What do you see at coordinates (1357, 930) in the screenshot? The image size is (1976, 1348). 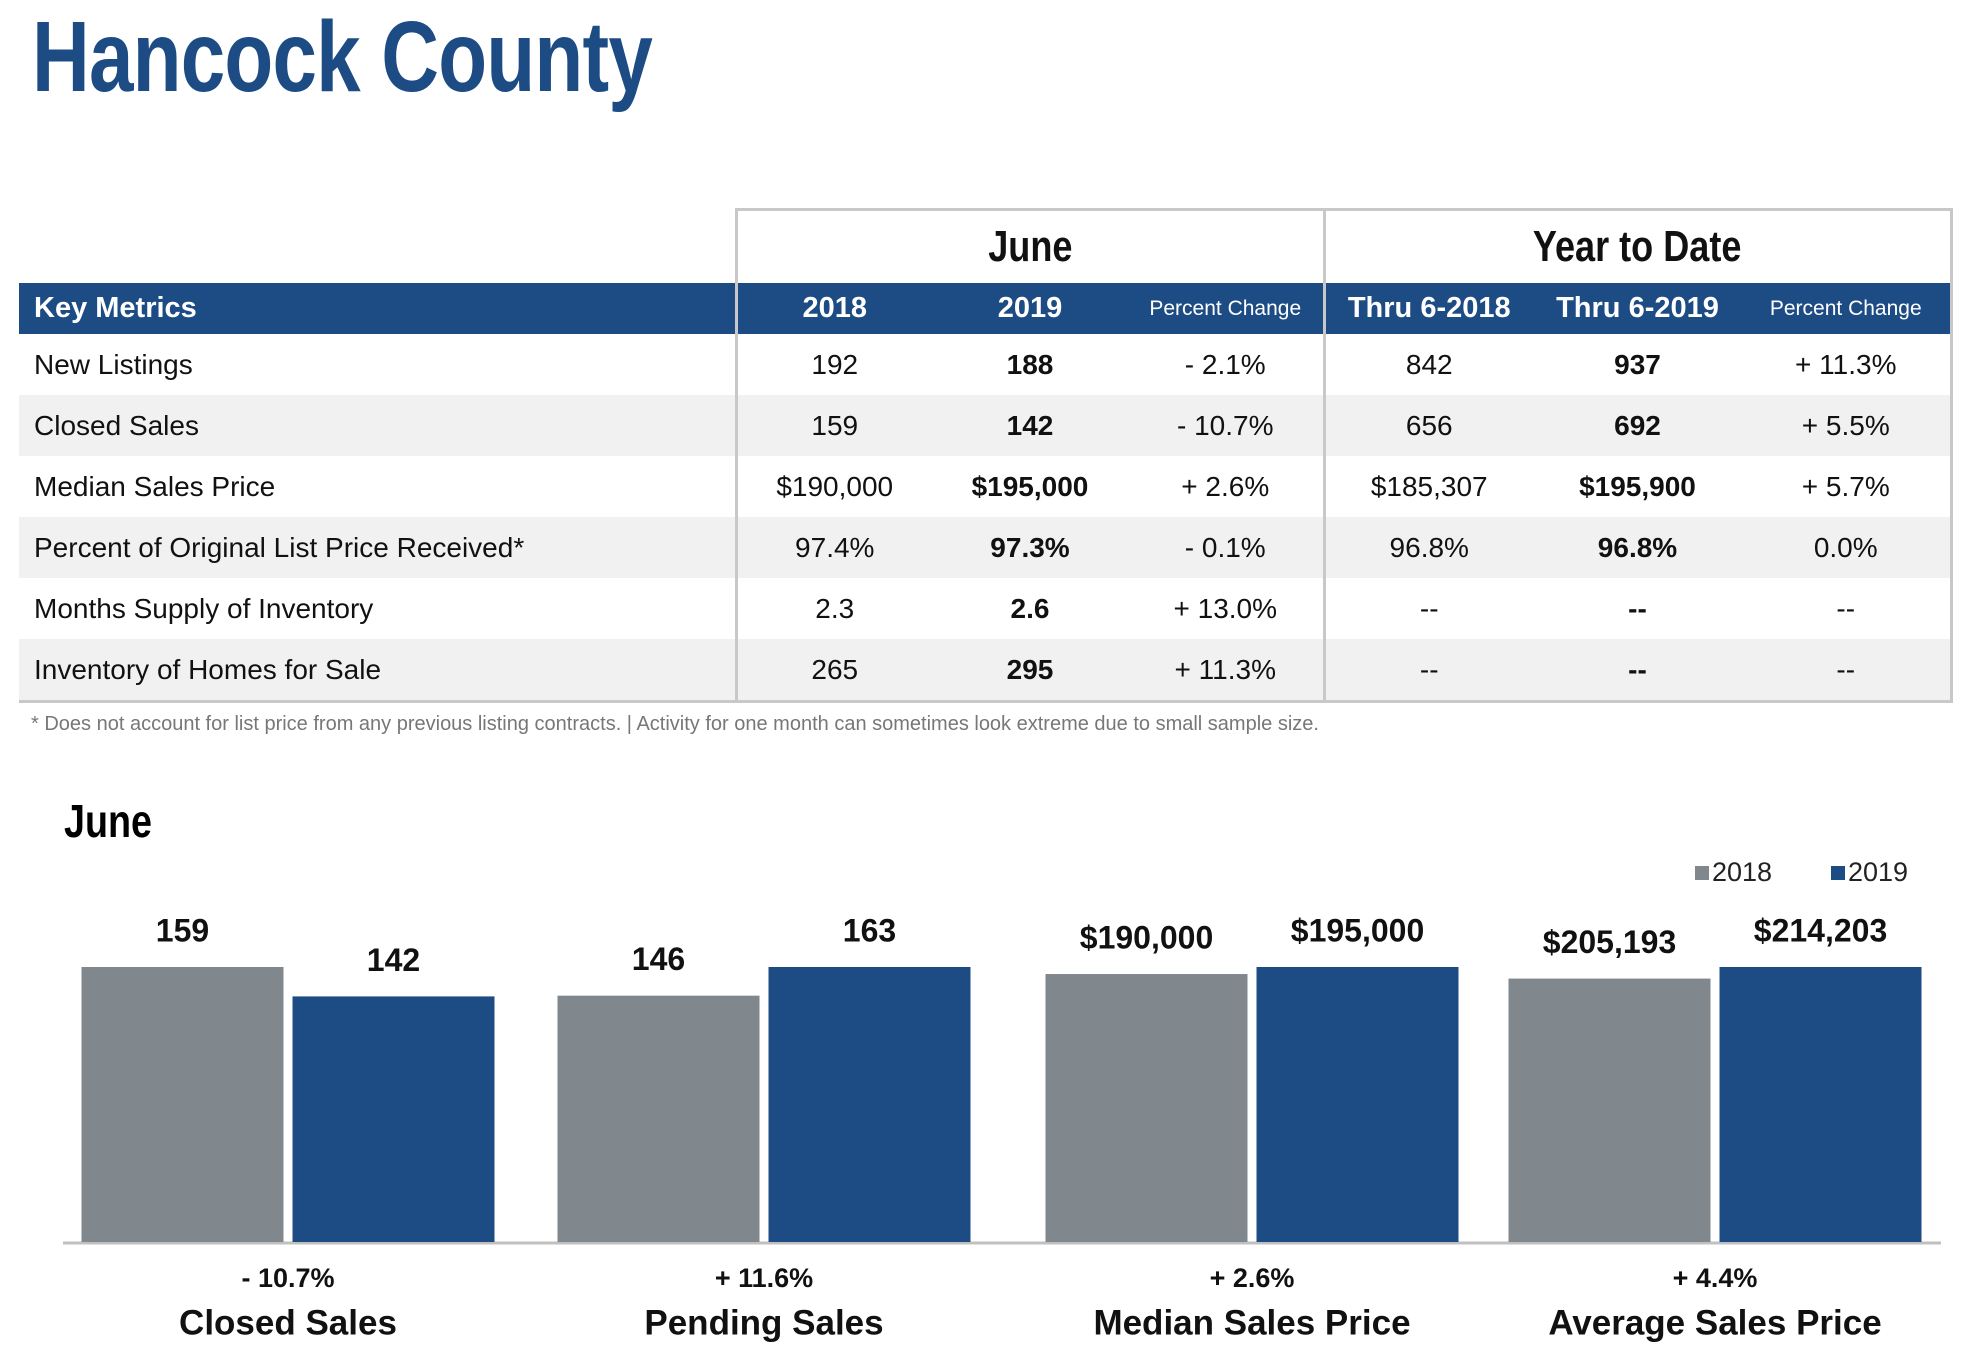 I see `value-label: $195,000` at bounding box center [1357, 930].